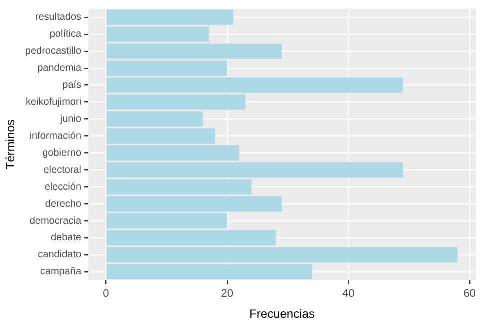  Describe the element at coordinates (54, 102) in the screenshot. I see `y-tick-label: keikofujimori` at that location.